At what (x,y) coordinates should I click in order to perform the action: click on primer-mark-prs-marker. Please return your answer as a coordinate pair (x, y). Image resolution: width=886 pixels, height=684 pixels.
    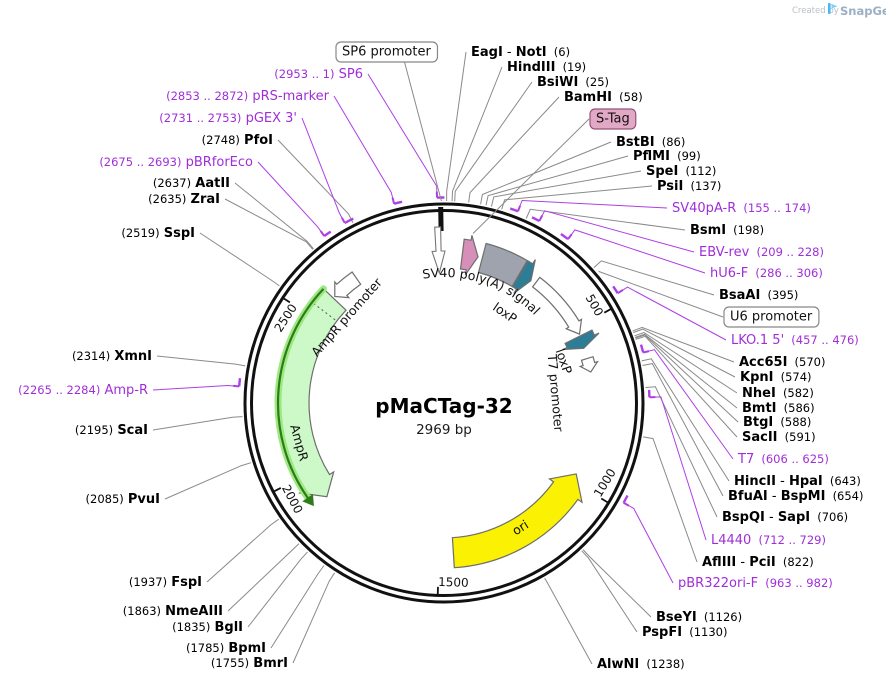
    Looking at the image, I should click on (398, 202).